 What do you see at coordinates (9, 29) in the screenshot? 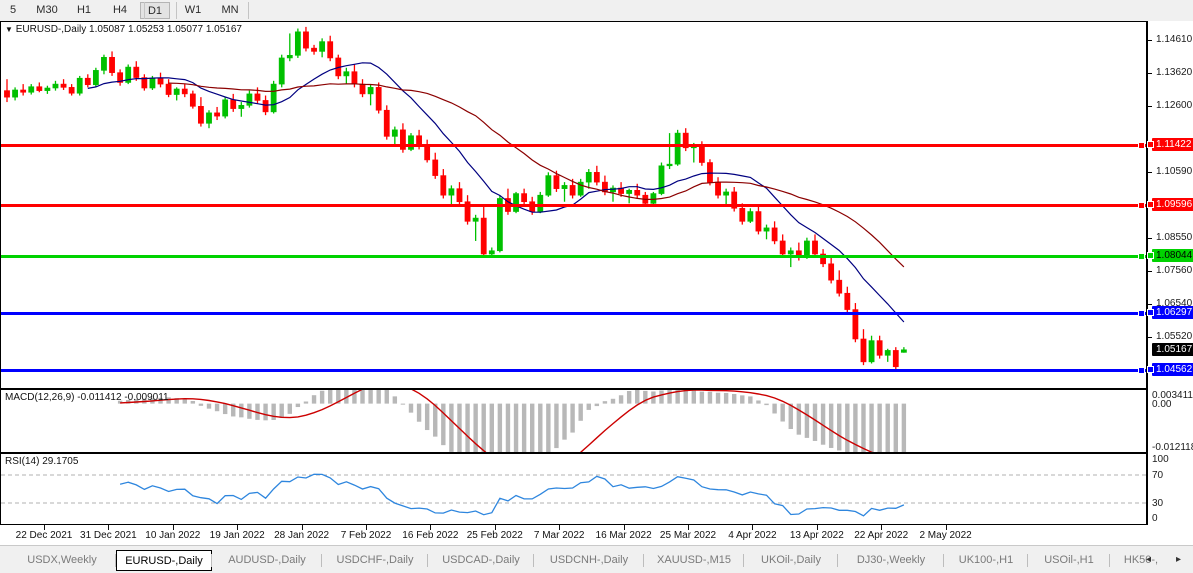
I see `collapse-icon: ▼` at bounding box center [9, 29].